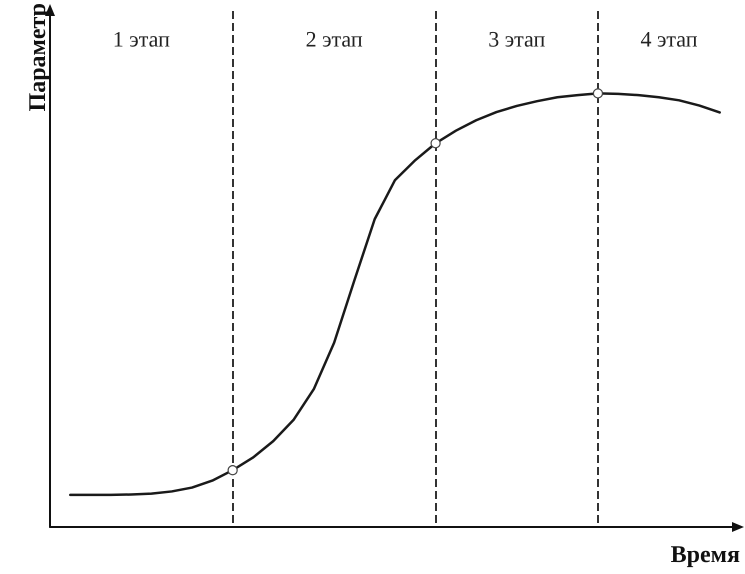 This screenshot has width=745, height=574. What do you see at coordinates (141, 39) in the screenshot?
I see `text: 1 этап` at bounding box center [141, 39].